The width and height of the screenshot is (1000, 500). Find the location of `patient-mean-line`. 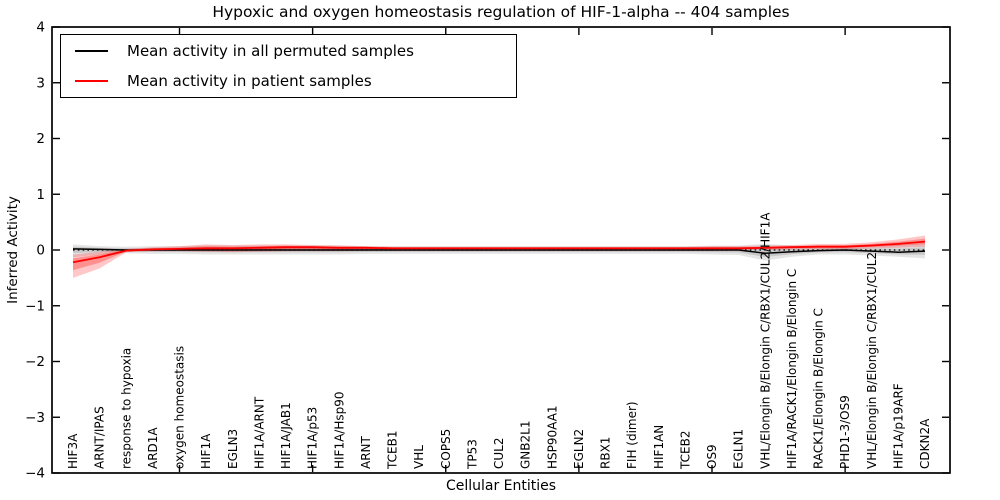

patient-mean-line is located at coordinates (499, 252).